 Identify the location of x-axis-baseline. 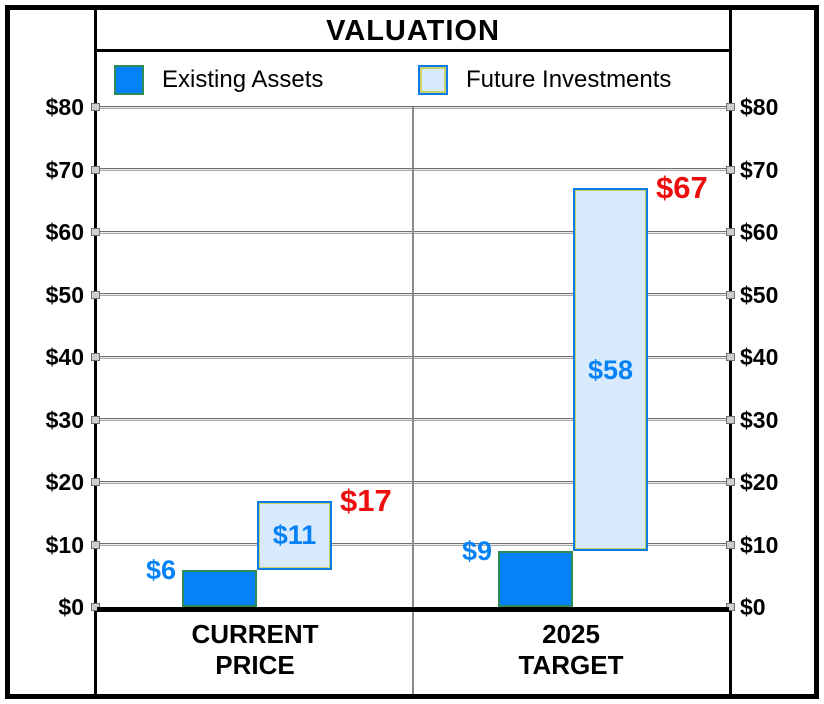
(413, 609).